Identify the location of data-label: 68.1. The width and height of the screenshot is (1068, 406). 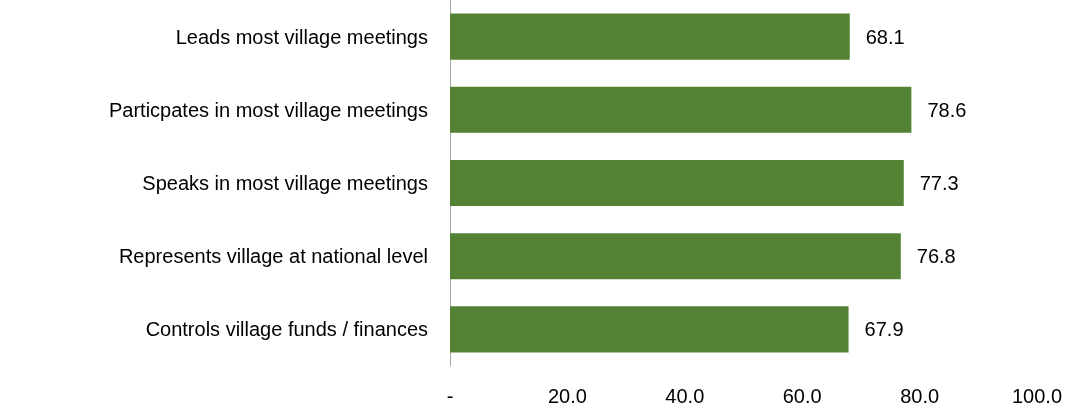
(885, 36).